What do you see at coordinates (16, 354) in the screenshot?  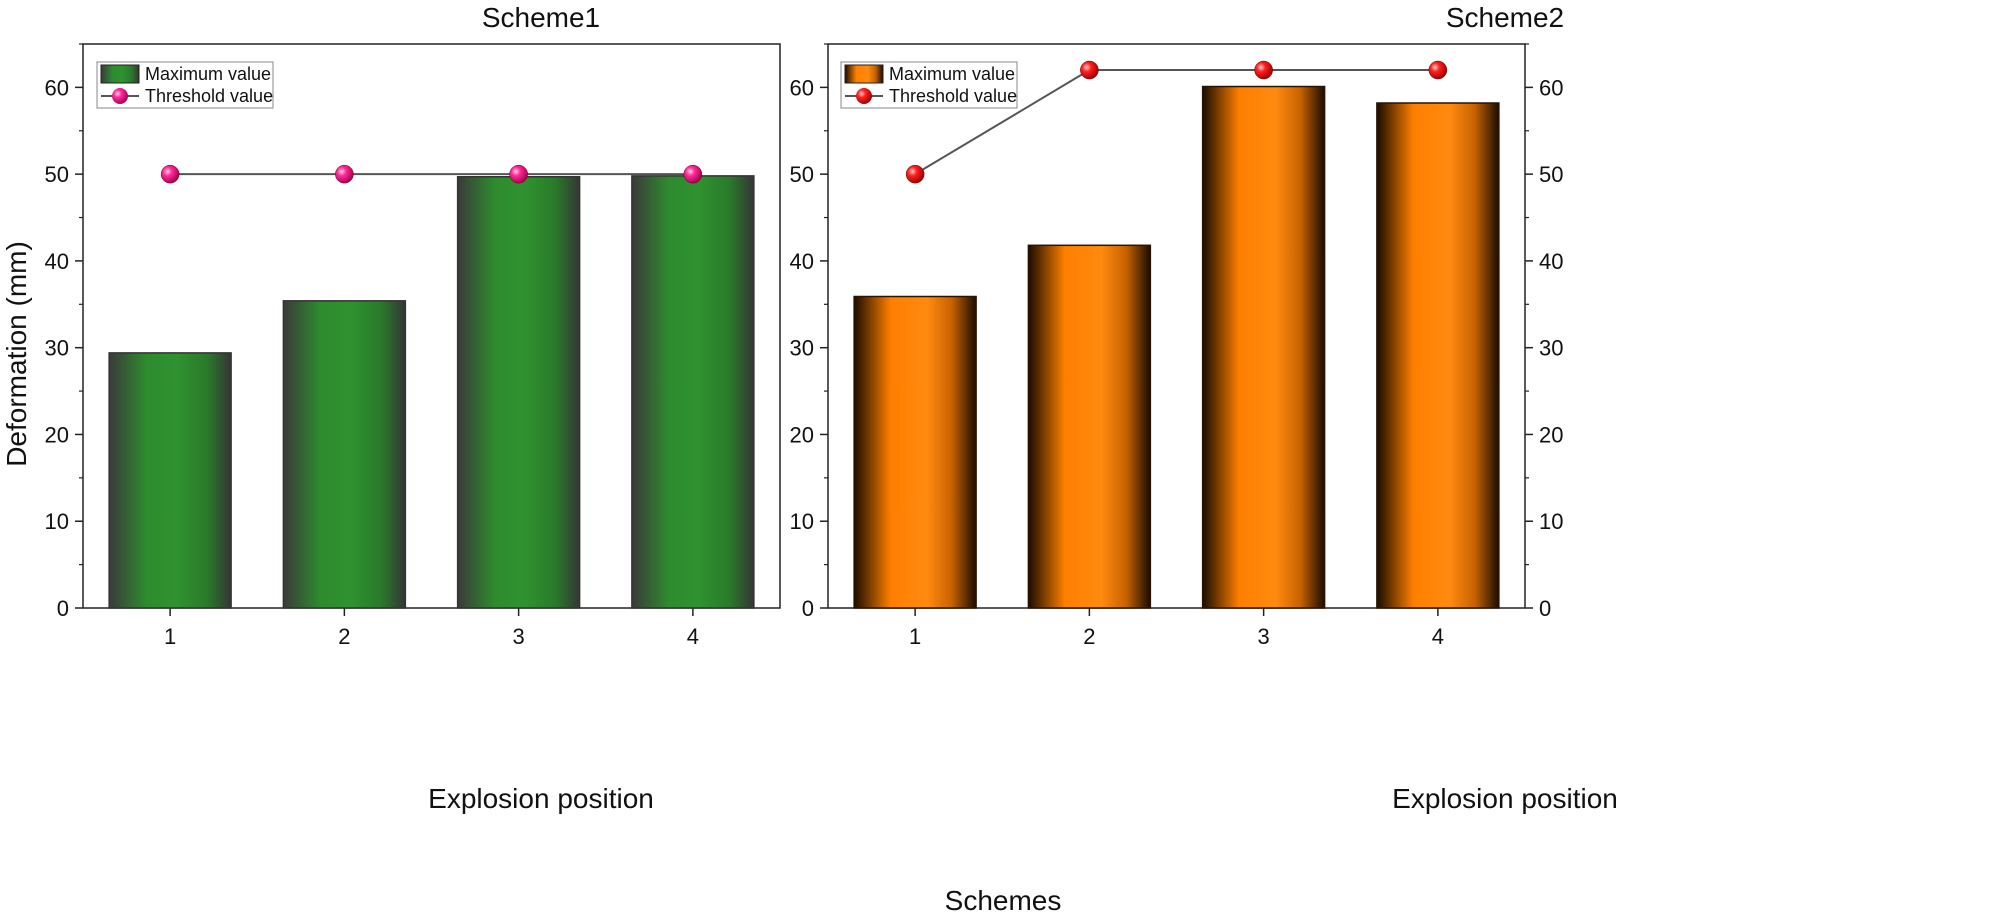 I see `shared-y-axis-label: Deformation (mm)` at bounding box center [16, 354].